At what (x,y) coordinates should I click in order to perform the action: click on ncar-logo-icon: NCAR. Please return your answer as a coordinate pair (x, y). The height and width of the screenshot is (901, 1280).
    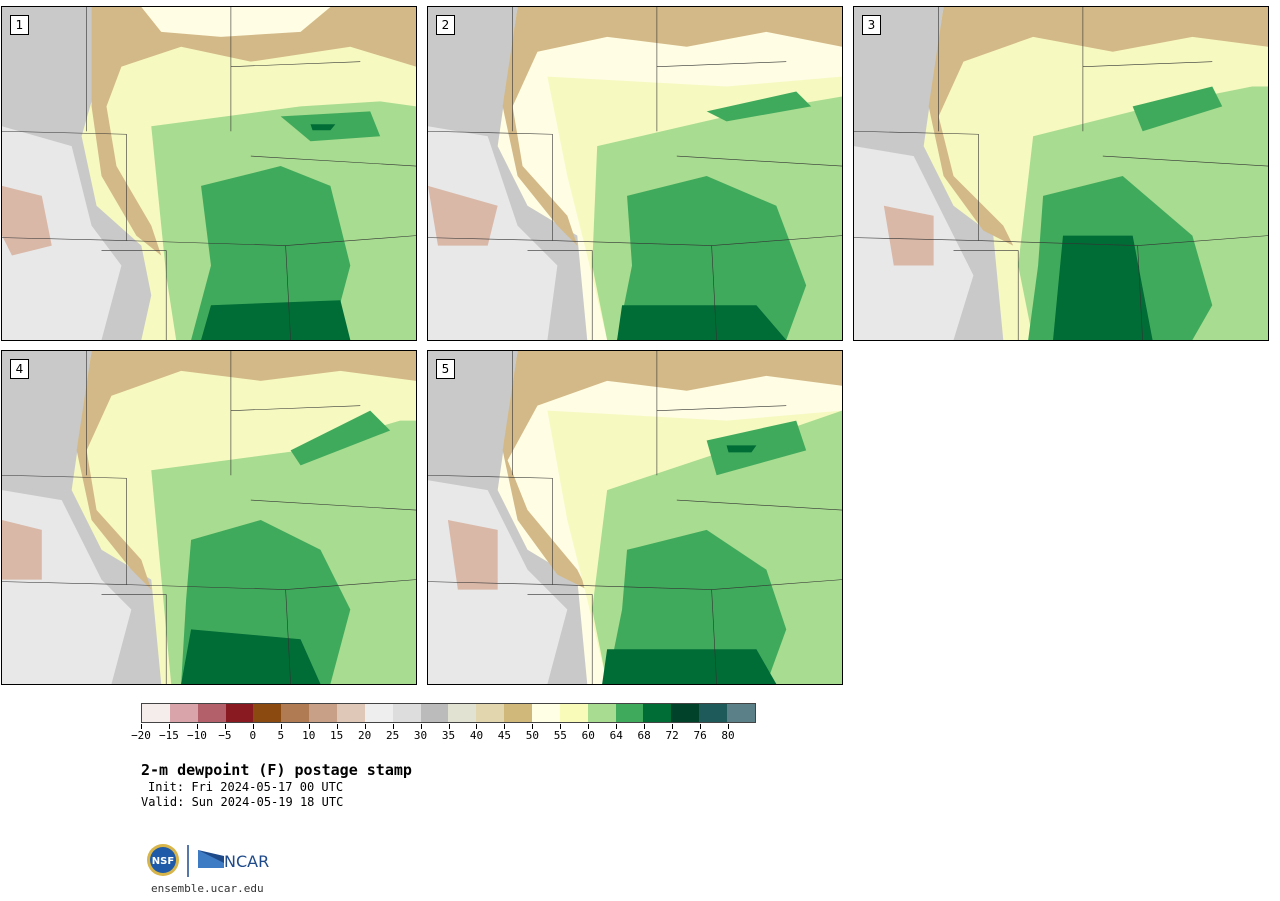
    Looking at the image, I should click on (233, 860).